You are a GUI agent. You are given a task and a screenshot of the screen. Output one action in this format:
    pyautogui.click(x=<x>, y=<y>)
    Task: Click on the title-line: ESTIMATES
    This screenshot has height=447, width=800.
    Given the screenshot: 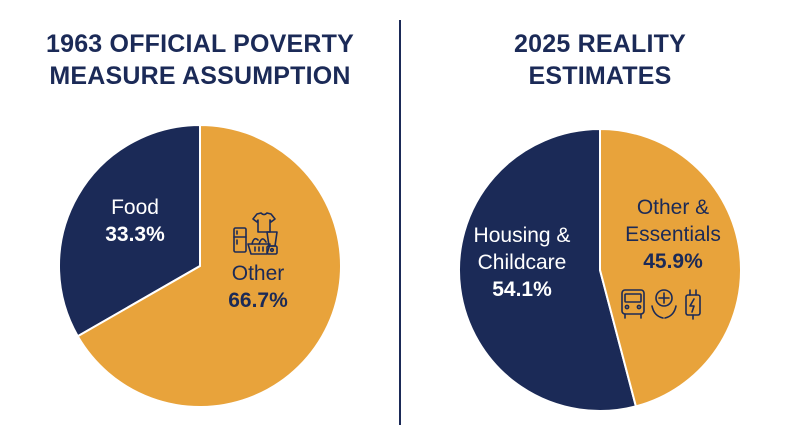 What is the action you would take?
    pyautogui.click(x=600, y=76)
    